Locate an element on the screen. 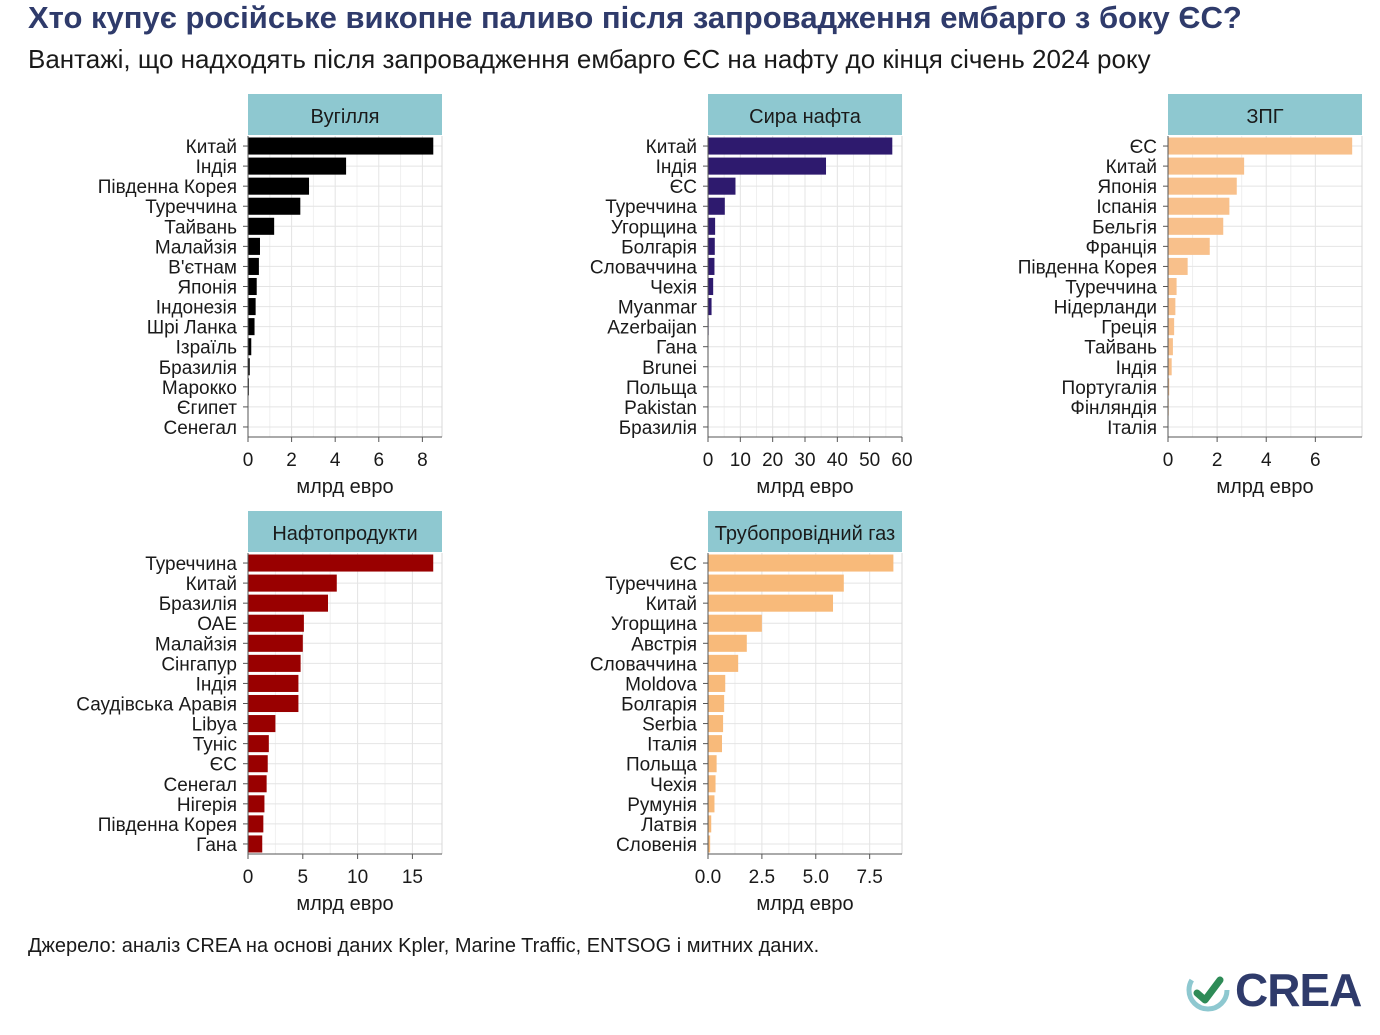 This screenshot has width=1380, height=1035. category-label: В'єтнам is located at coordinates (202, 267).